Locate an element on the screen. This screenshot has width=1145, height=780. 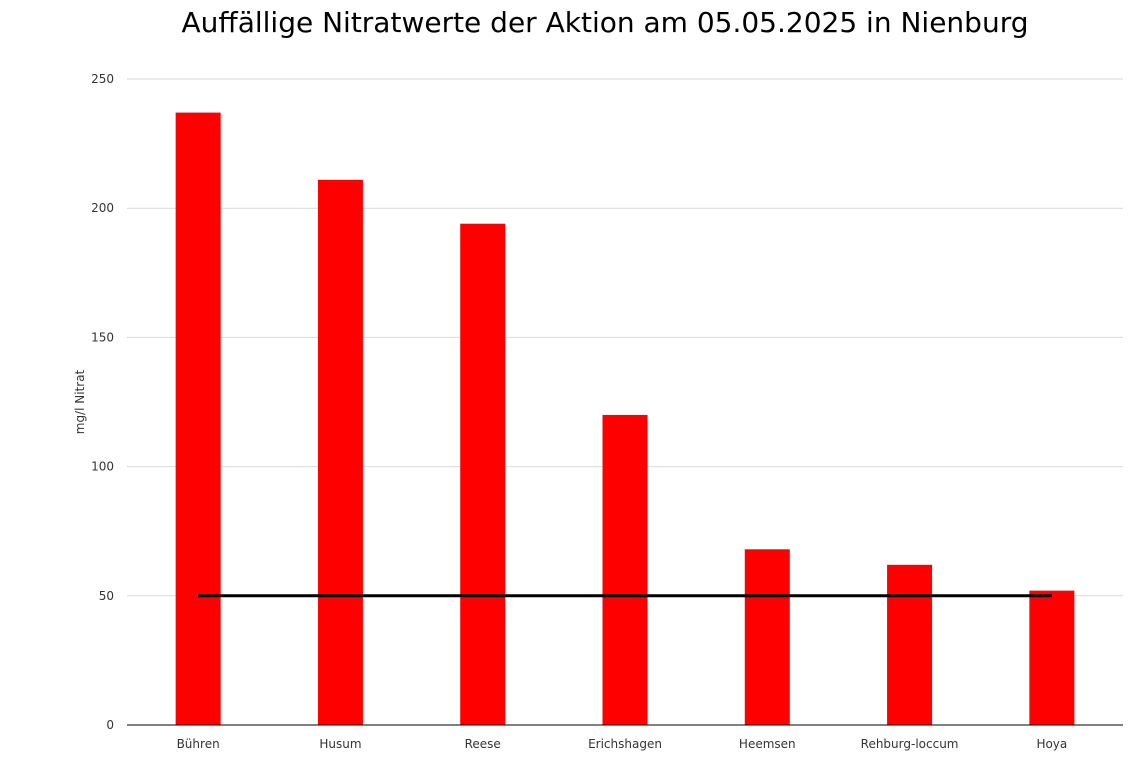
bar-hoya is located at coordinates (1052, 657).